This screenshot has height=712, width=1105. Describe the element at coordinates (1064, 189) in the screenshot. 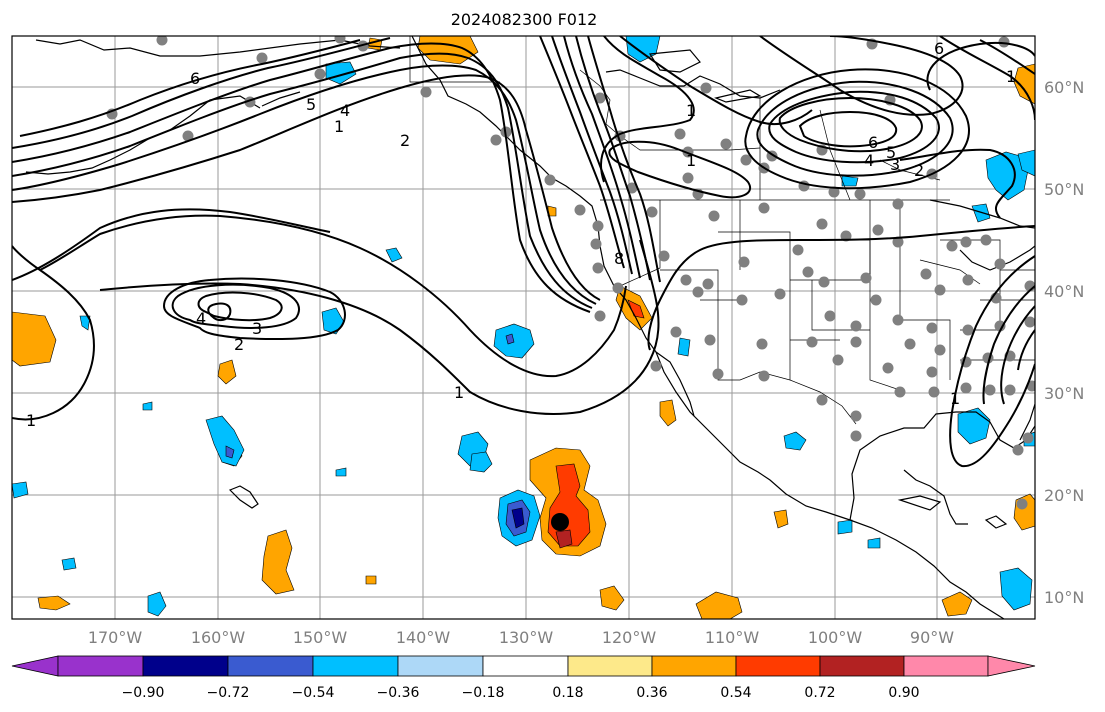

I see `lat-tick-label: 50°N` at that location.